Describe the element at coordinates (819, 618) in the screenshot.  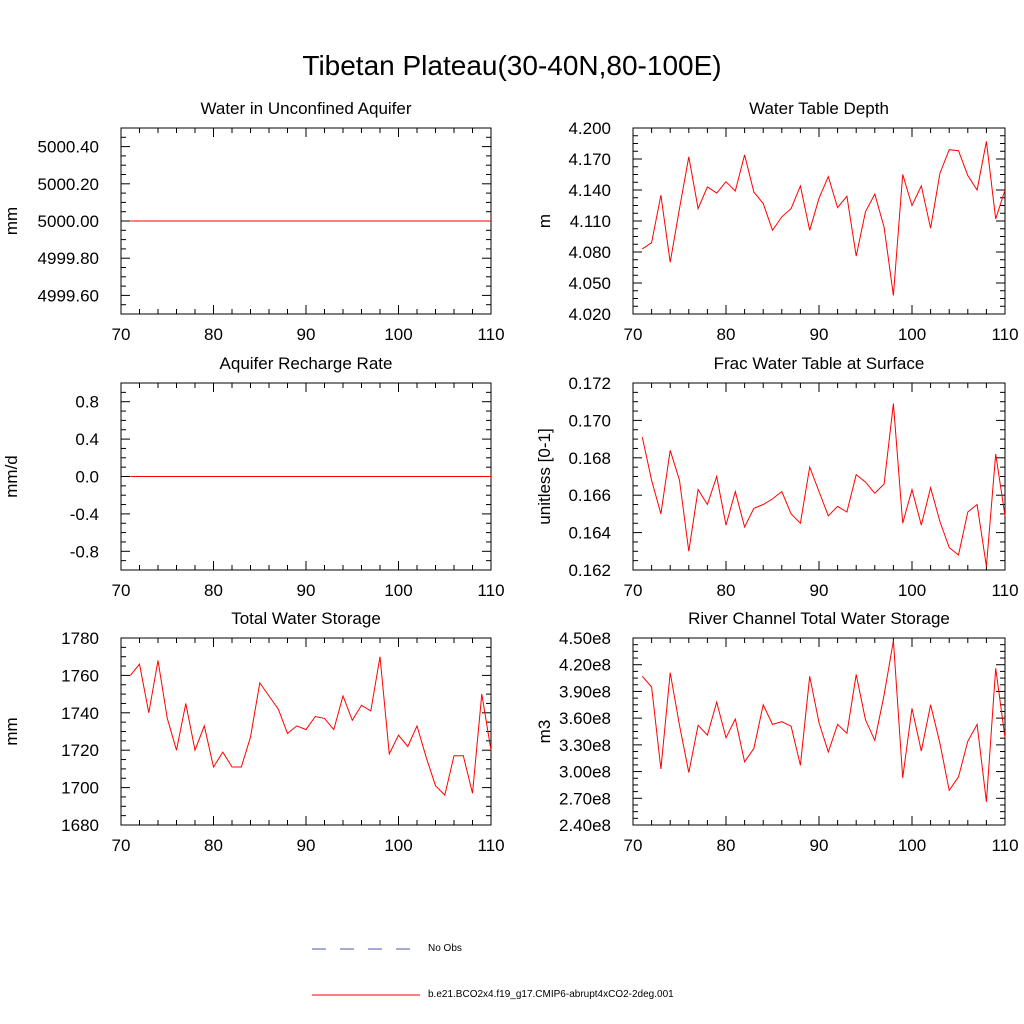
I see `panel-title: River Channel Total Water Storage` at that location.